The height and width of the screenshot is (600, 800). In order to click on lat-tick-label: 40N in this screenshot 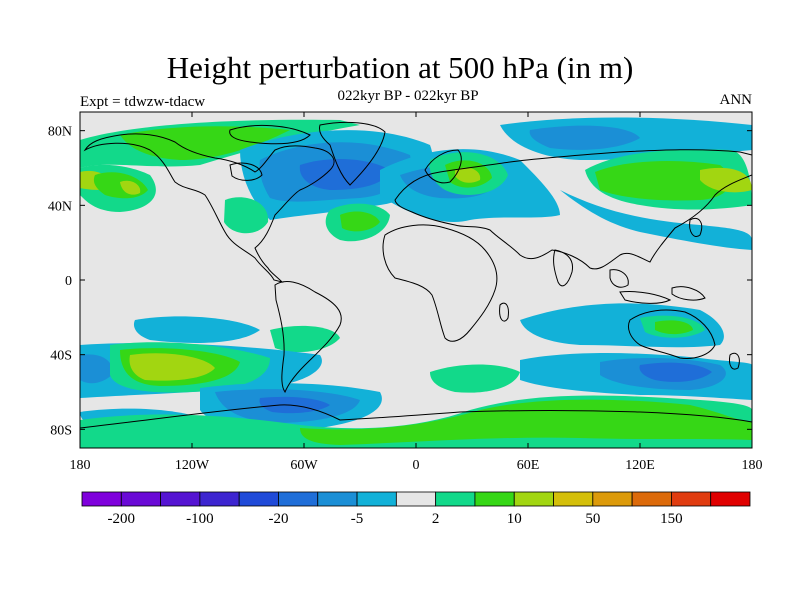, I will do `click(60, 206)`.